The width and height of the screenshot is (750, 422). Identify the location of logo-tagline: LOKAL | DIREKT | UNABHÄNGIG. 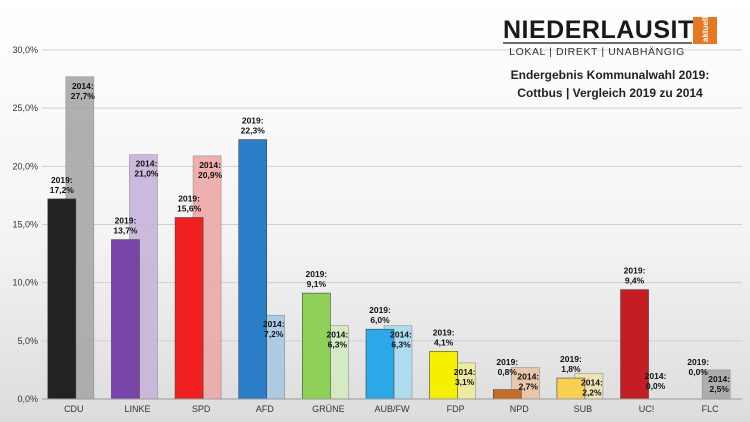
(597, 52).